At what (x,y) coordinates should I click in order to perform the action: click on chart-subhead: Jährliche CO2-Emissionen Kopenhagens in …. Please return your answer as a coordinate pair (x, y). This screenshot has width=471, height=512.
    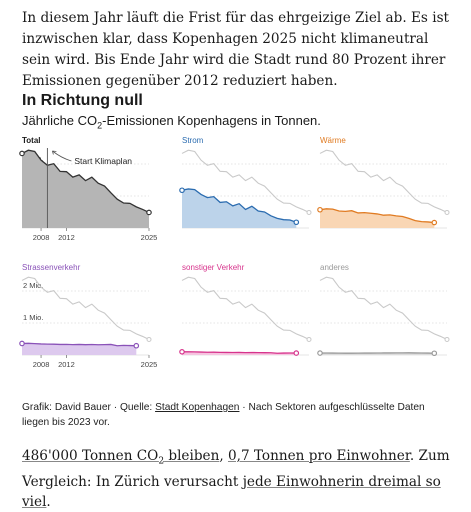
    Looking at the image, I should click on (171, 122).